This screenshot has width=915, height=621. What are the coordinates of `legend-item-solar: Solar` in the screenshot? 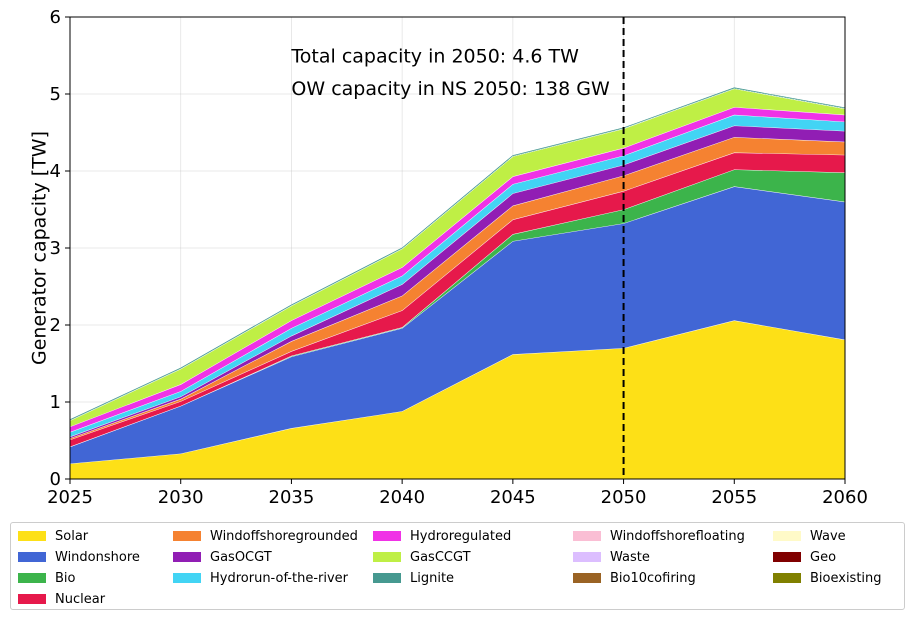 It's located at (53, 536).